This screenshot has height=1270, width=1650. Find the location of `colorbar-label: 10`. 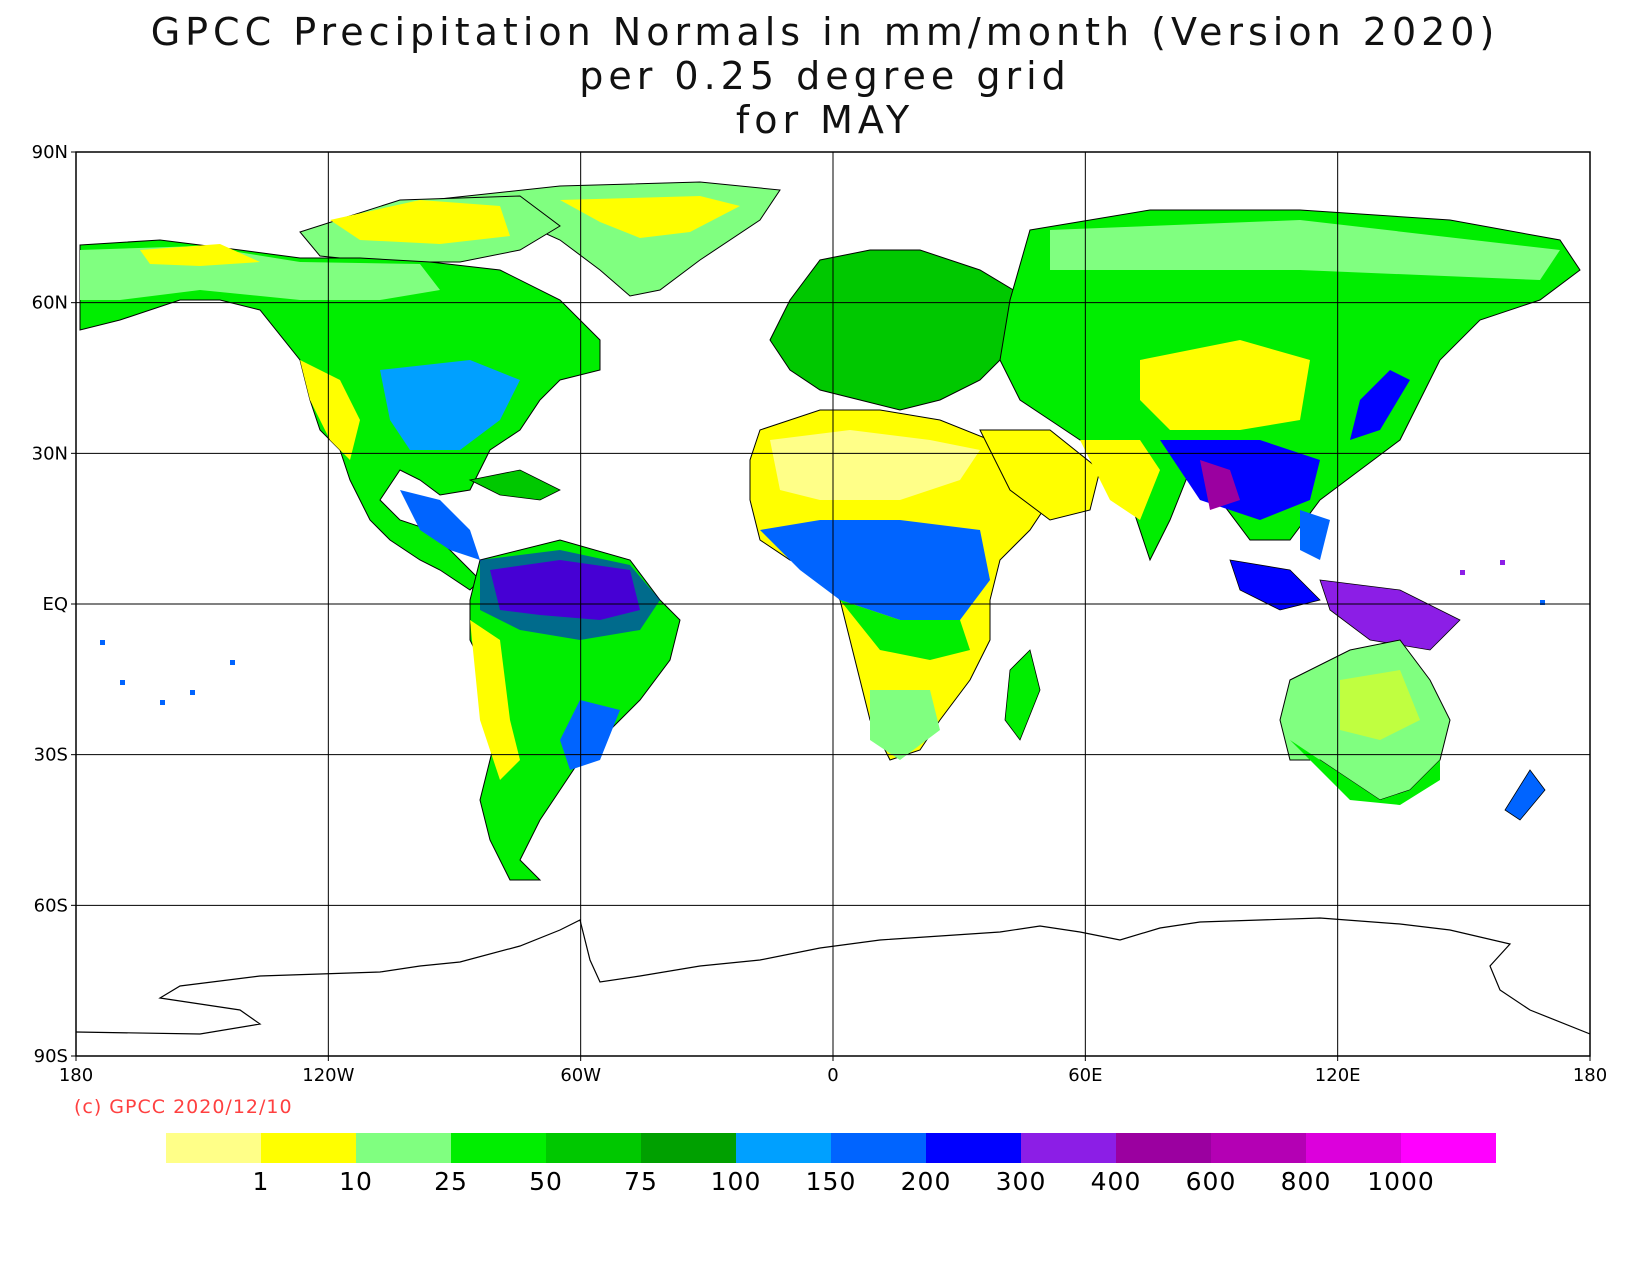

colorbar-label: 10 is located at coordinates (356, 1181).